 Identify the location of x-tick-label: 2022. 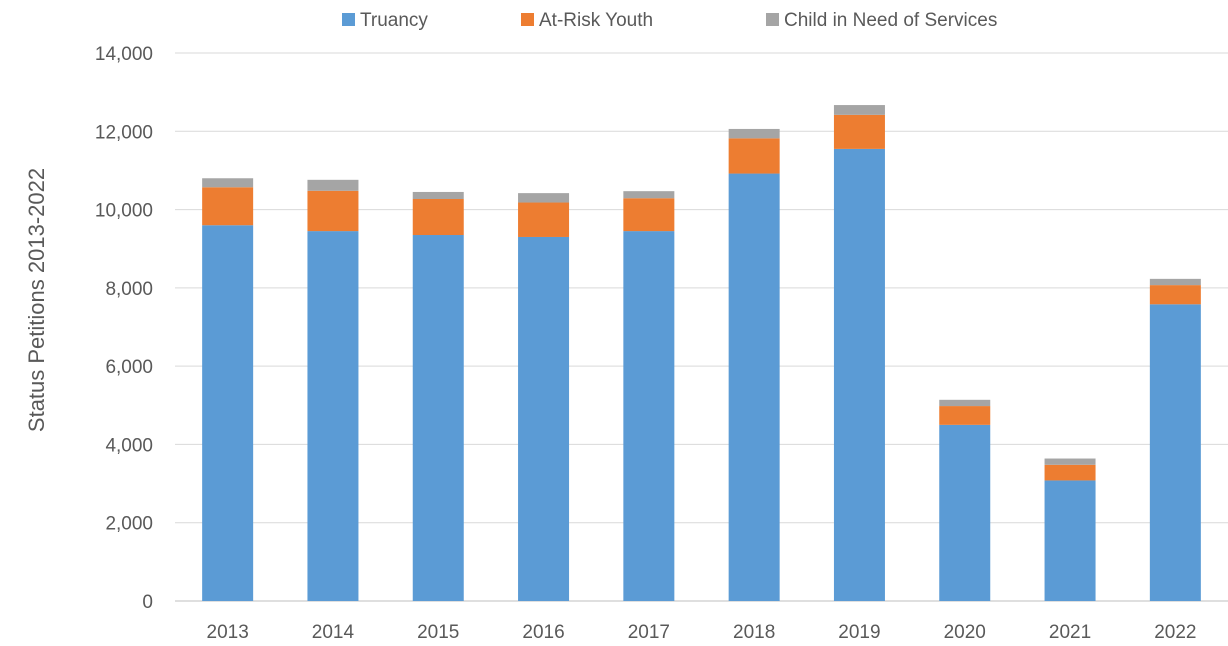
(1175, 632).